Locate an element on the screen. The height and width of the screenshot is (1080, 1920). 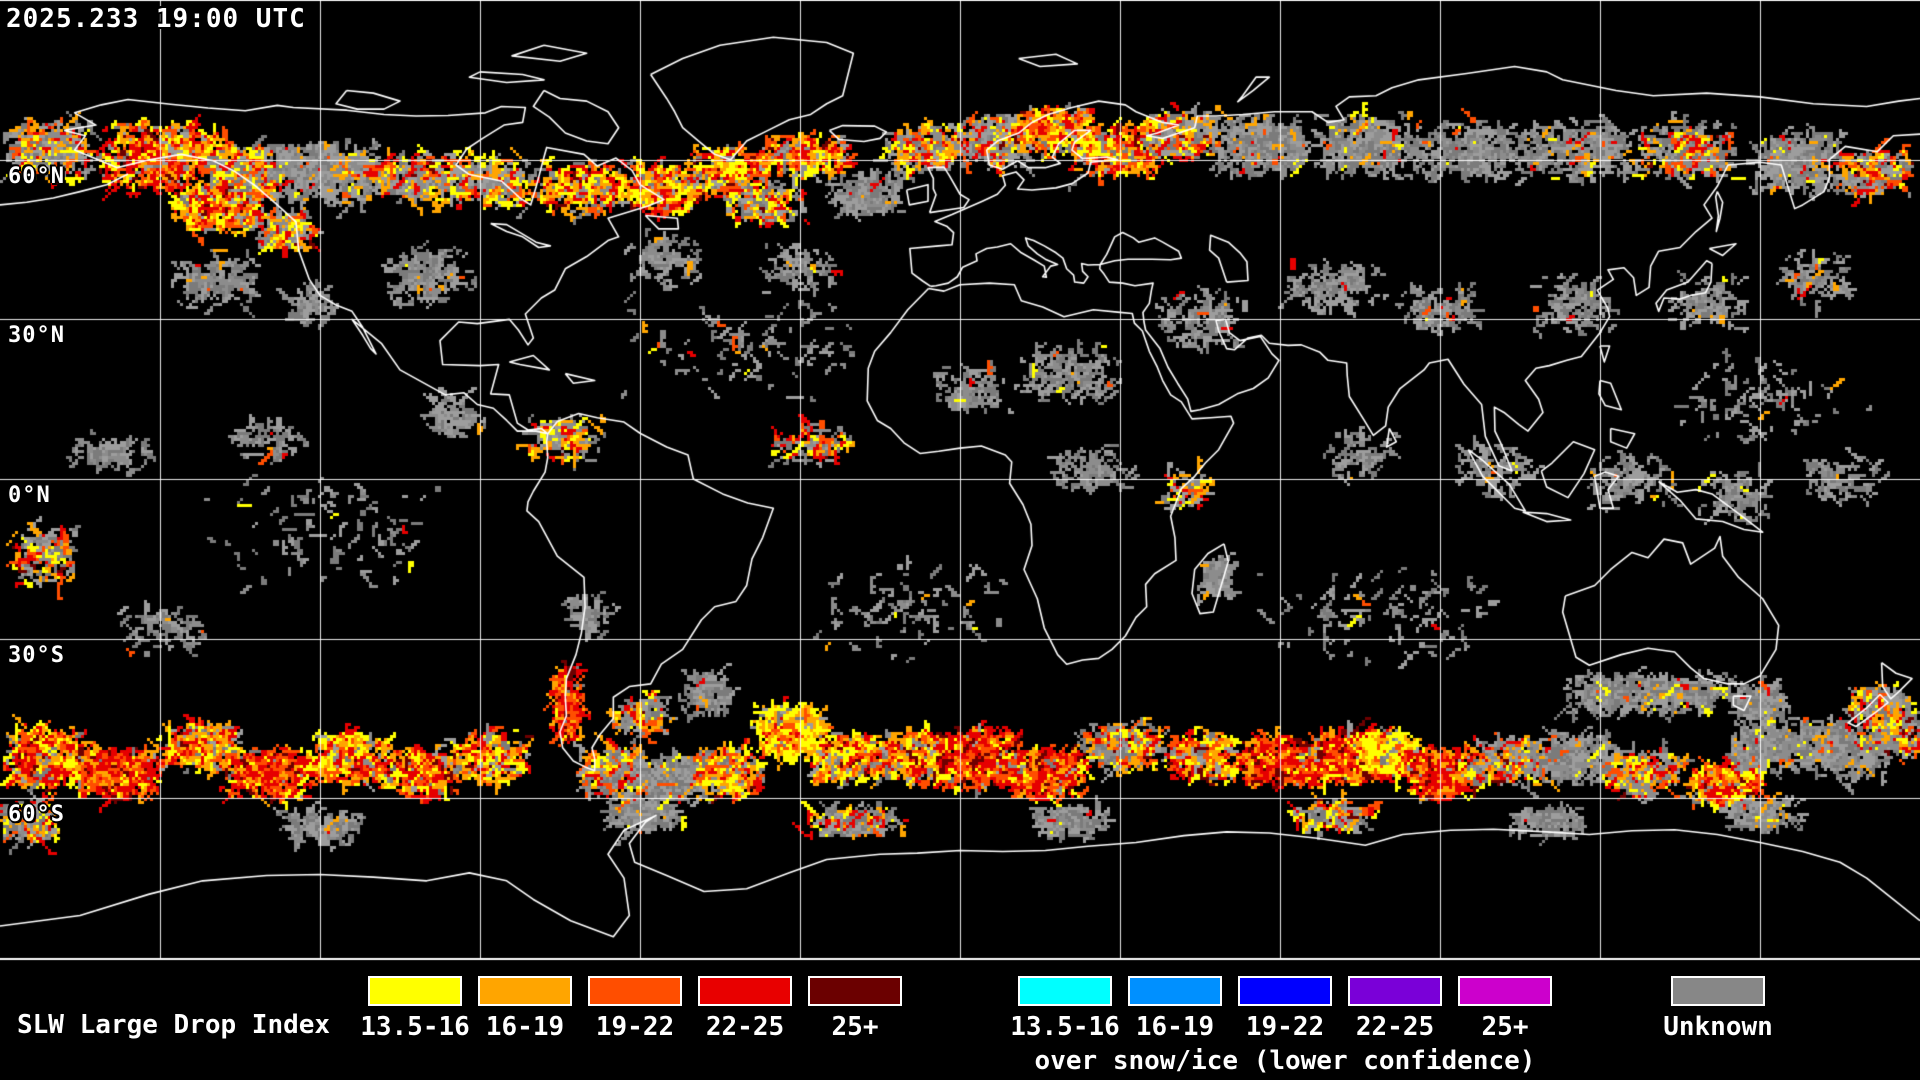
legend-group-unknown: Unknown is located at coordinates (1718, 1009).